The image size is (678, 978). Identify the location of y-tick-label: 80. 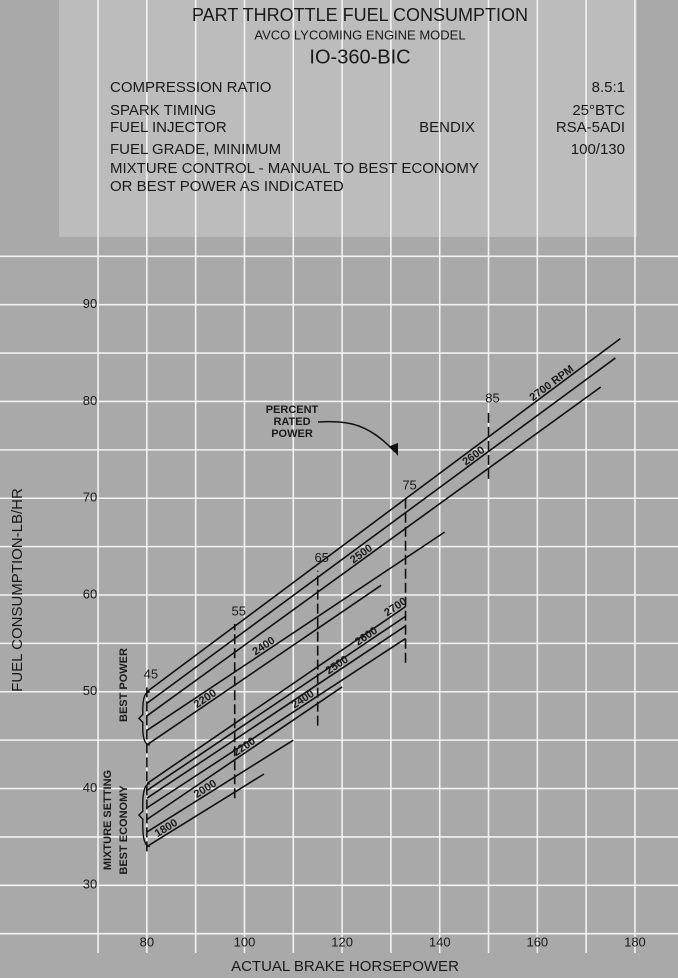
(90, 400).